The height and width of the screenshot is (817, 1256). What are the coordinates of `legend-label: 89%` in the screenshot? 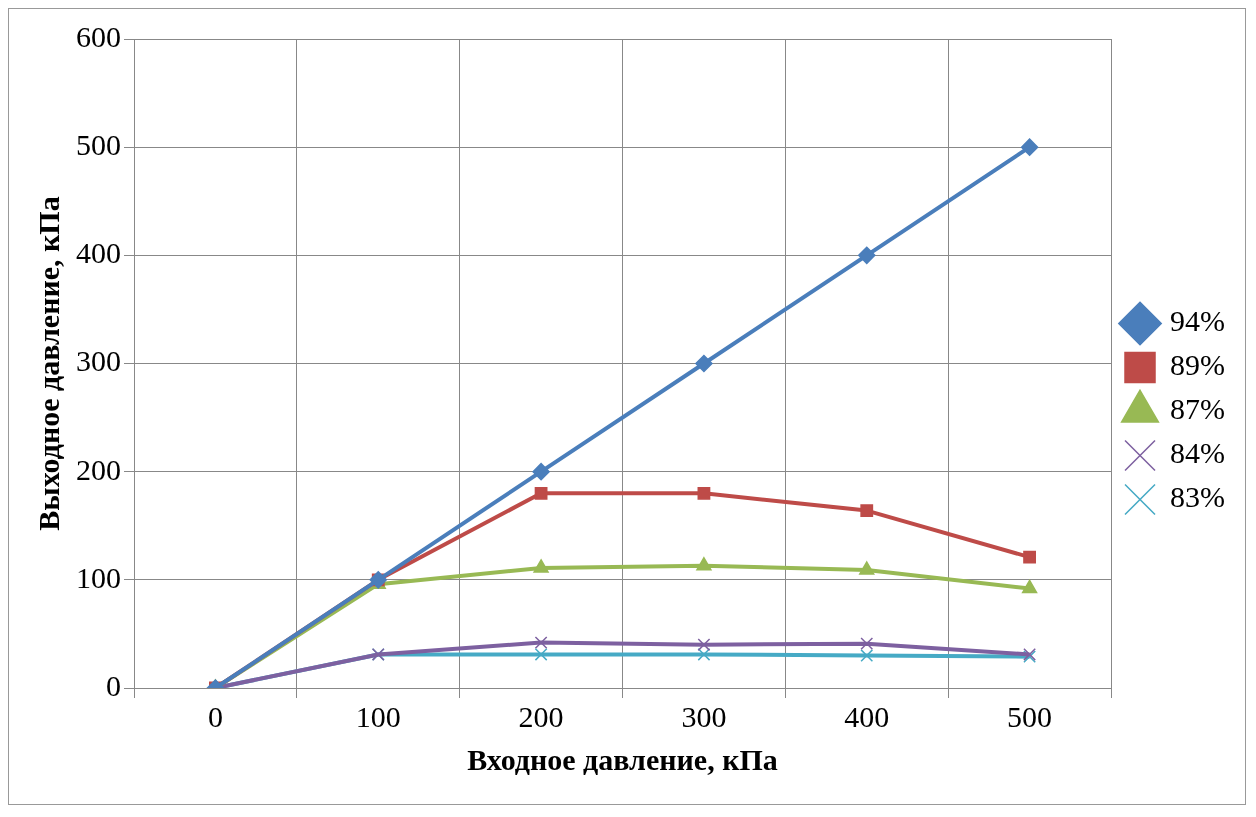 It's located at (1198, 365).